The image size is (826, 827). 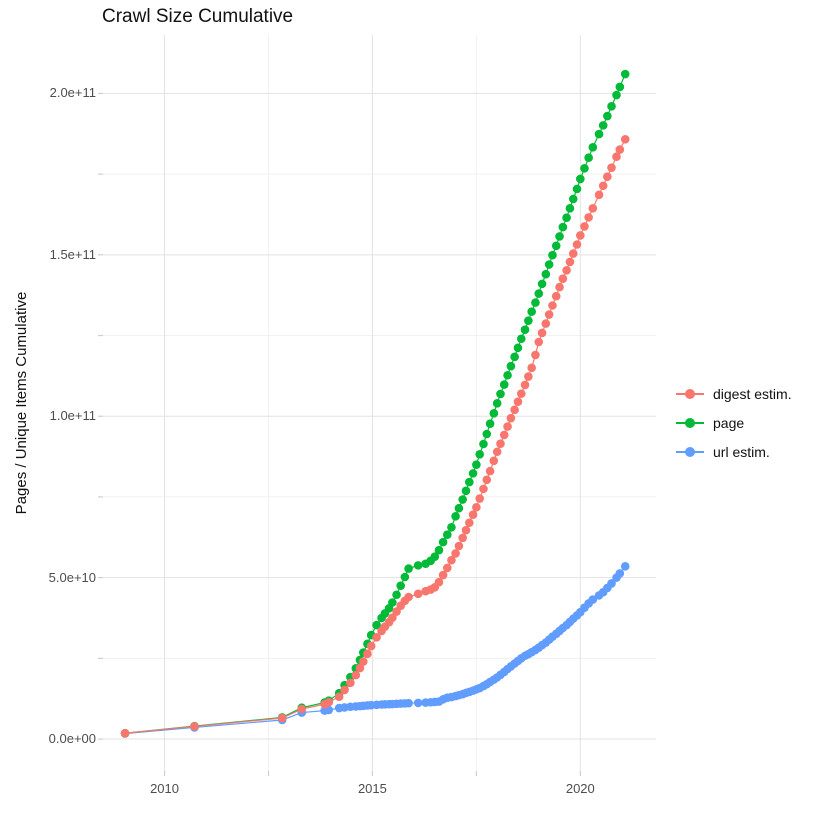 I want to click on y-tick-label: 0.0e+00, so click(x=72, y=739).